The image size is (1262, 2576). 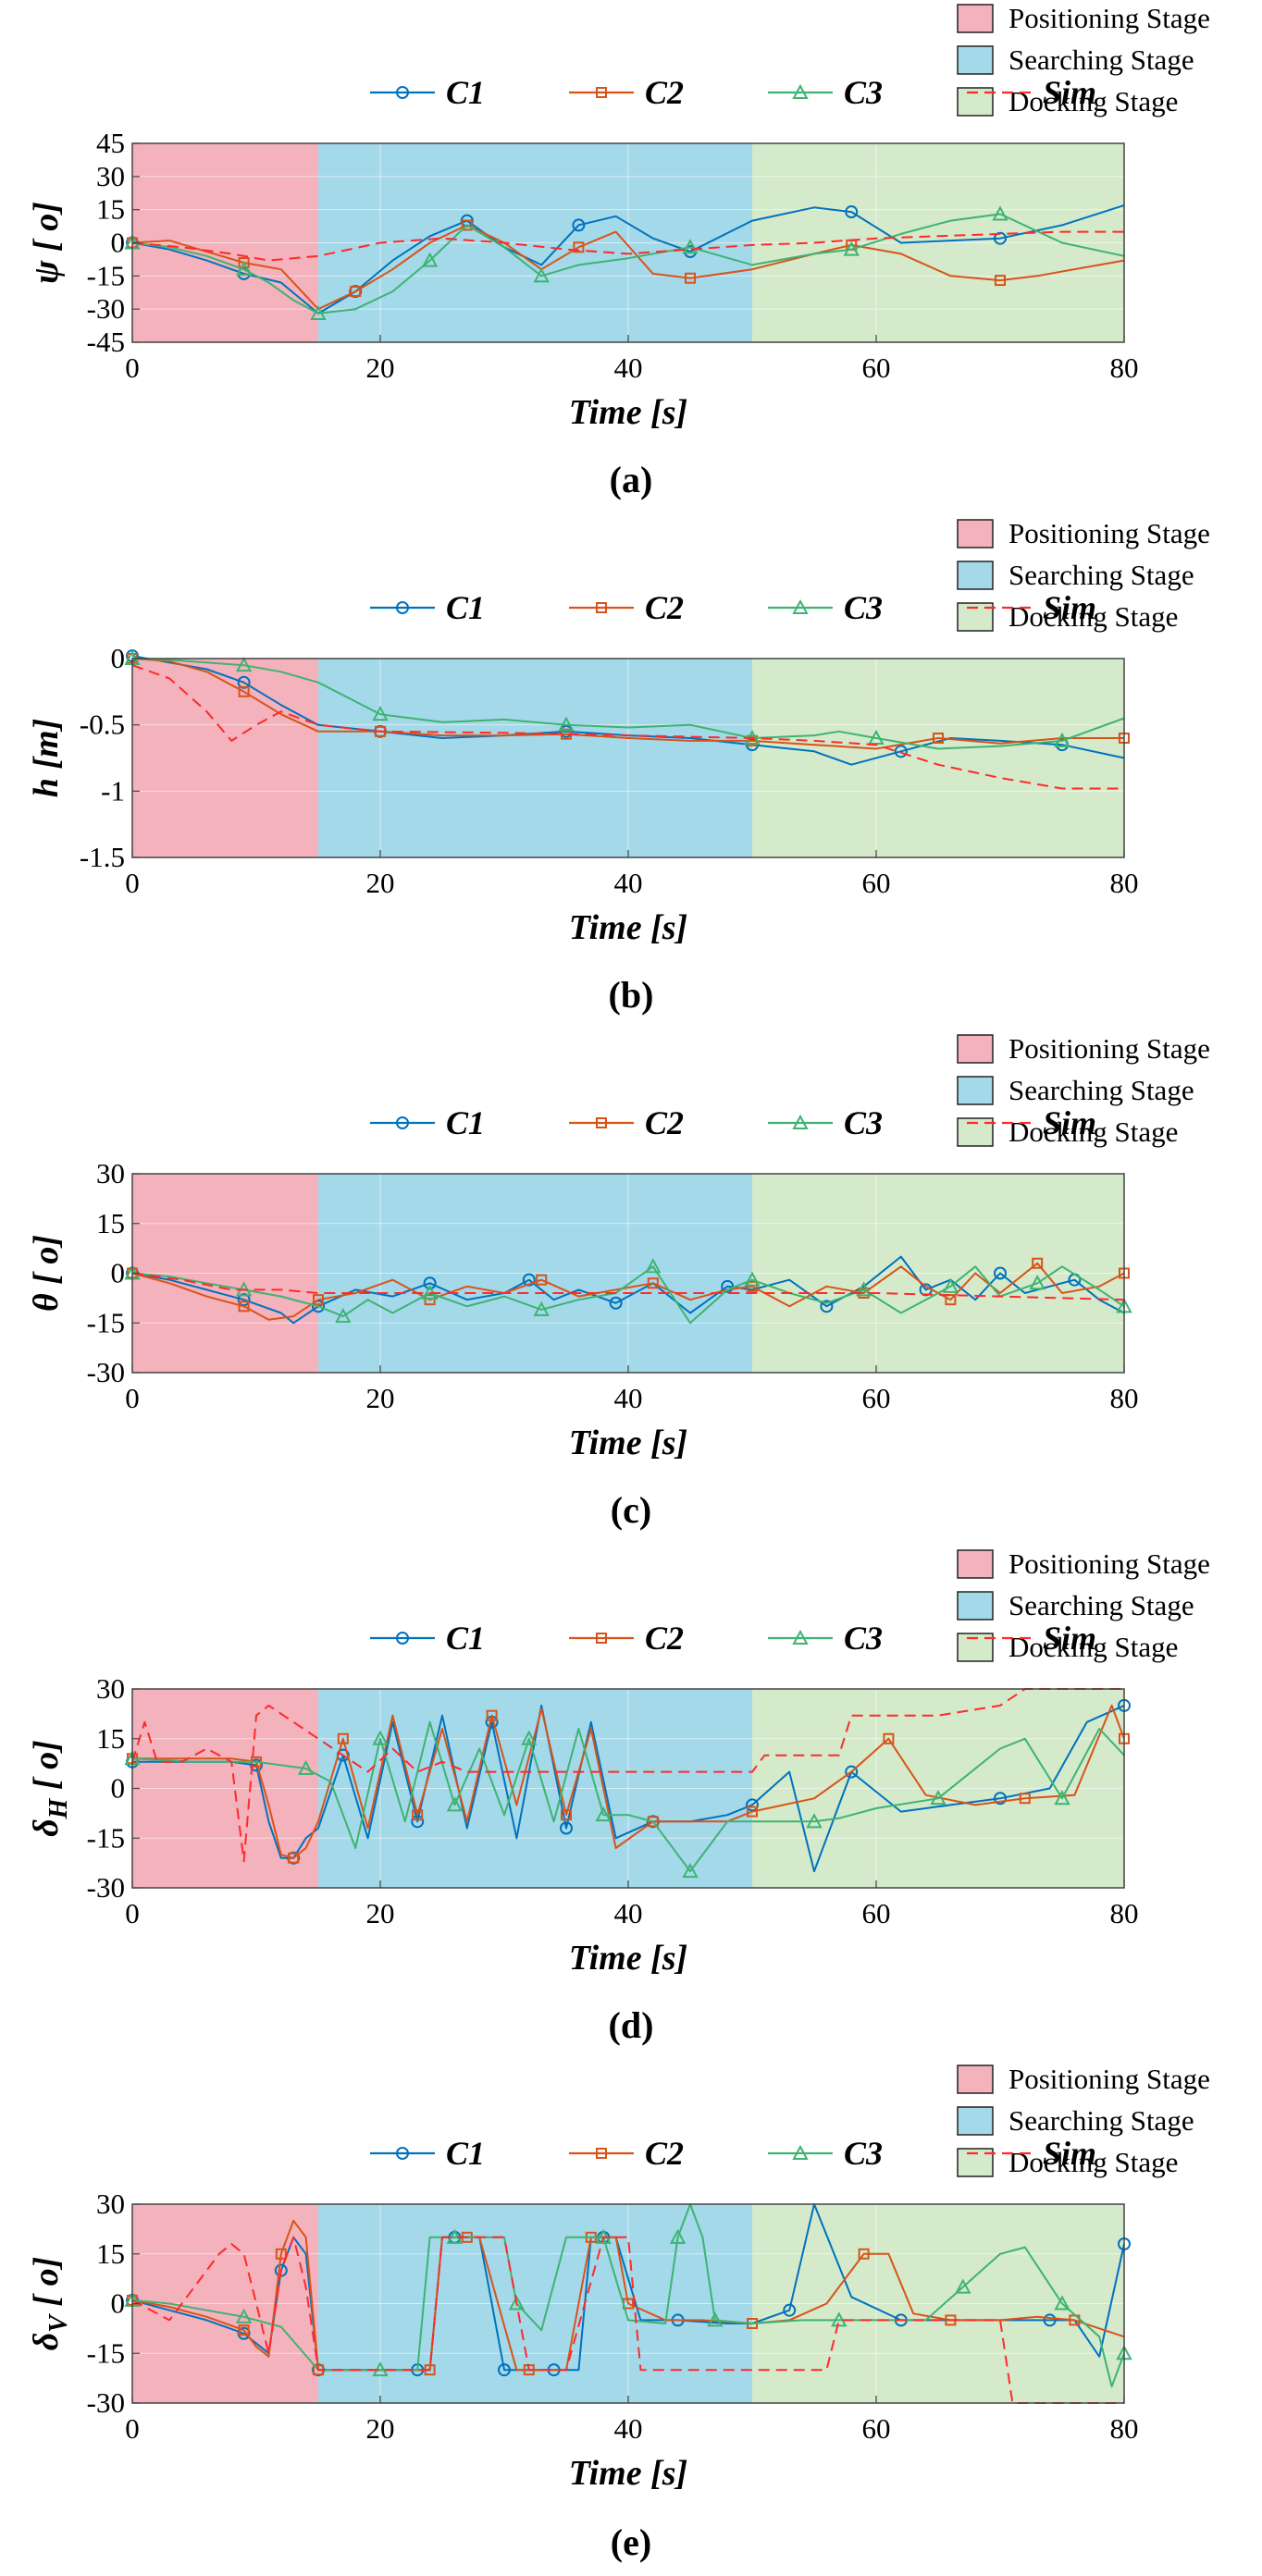 I want to click on y-tick-label: 45, so click(x=110, y=143).